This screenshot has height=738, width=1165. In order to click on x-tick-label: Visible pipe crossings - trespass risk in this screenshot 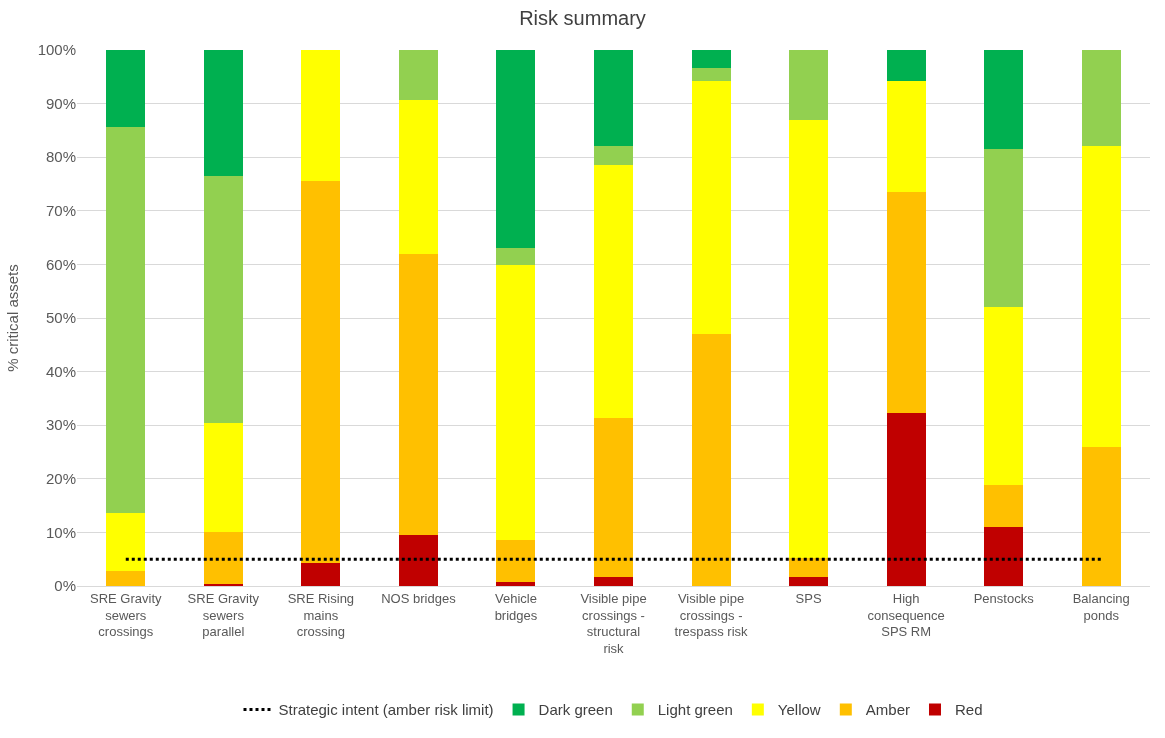, I will do `click(711, 615)`.